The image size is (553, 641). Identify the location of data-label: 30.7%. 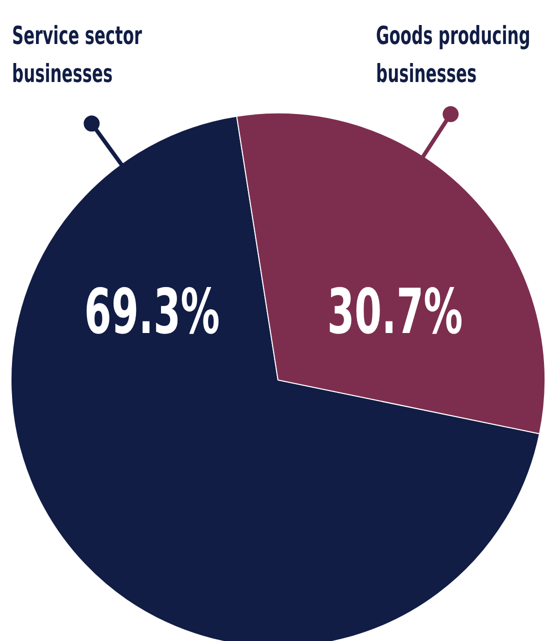
(395, 311).